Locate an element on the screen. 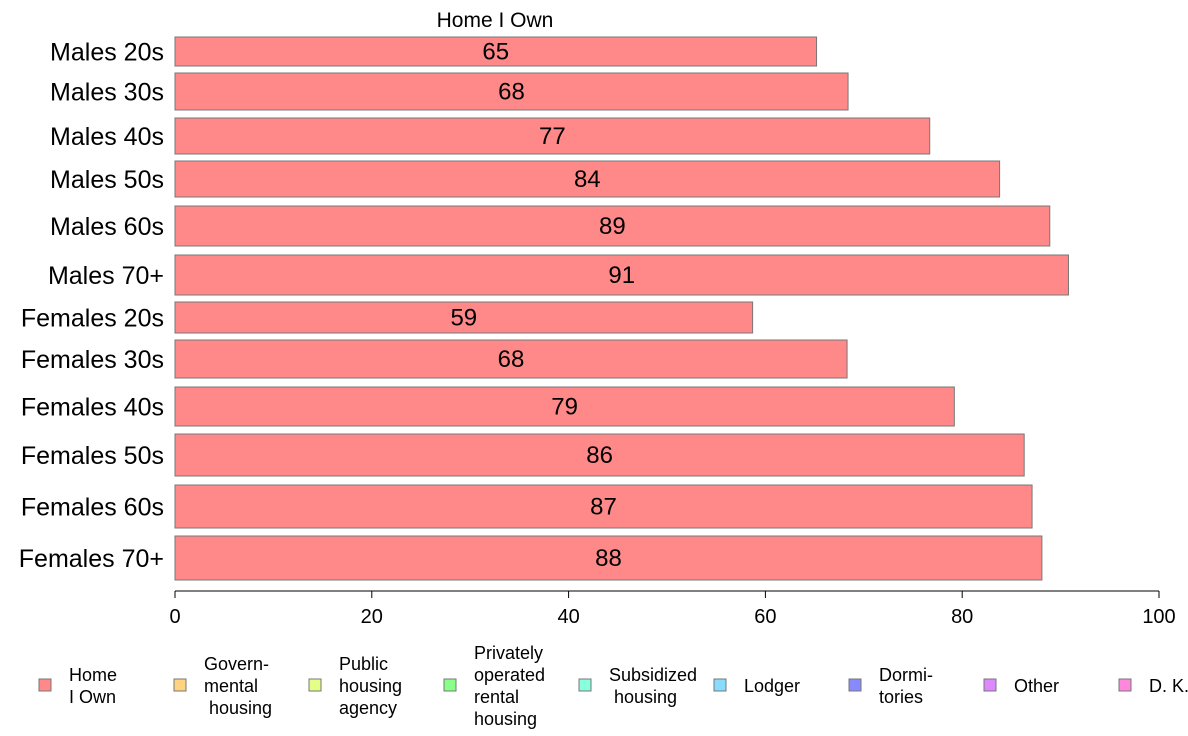 This screenshot has height=736, width=1188. category-label-males-20s: Males 20s is located at coordinates (107, 53).